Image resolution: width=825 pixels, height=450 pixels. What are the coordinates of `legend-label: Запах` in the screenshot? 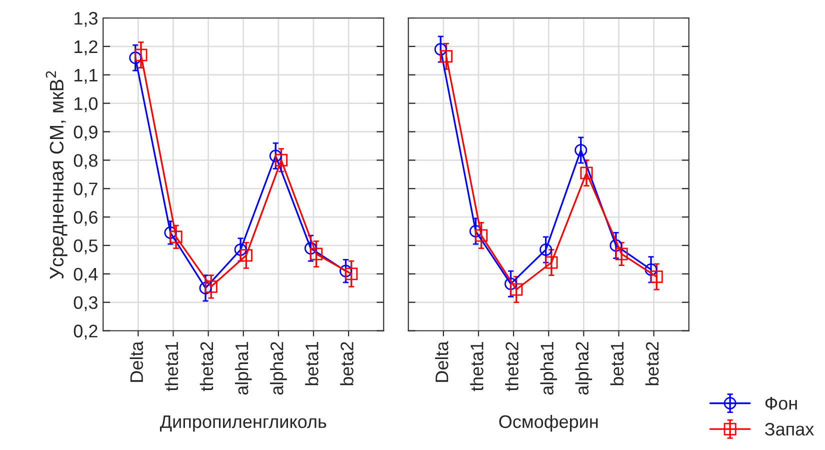 It's located at (789, 429).